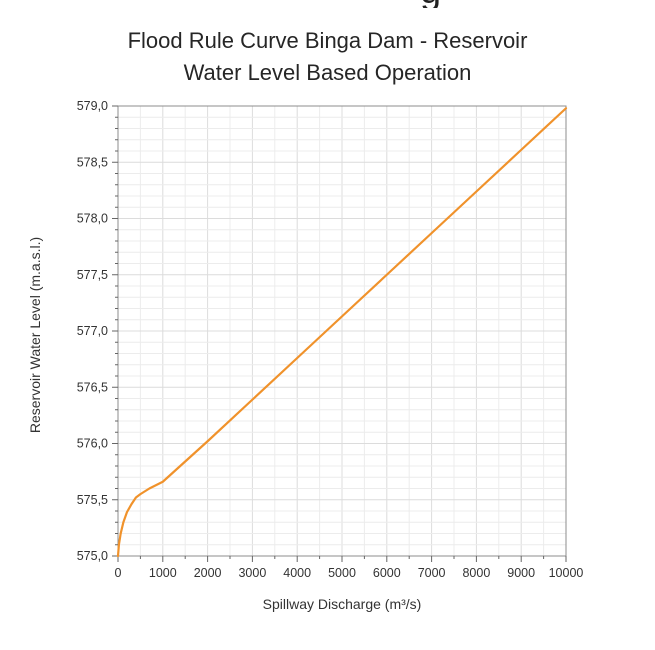 The width and height of the screenshot is (655, 650). What do you see at coordinates (387, 573) in the screenshot?
I see `x-tick-label: 6000` at bounding box center [387, 573].